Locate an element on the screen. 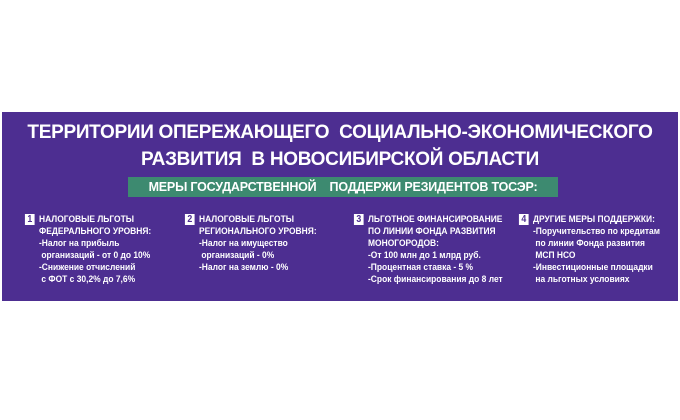  column-heading-line: МОНОГОРОДОВ: is located at coordinates (403, 243).